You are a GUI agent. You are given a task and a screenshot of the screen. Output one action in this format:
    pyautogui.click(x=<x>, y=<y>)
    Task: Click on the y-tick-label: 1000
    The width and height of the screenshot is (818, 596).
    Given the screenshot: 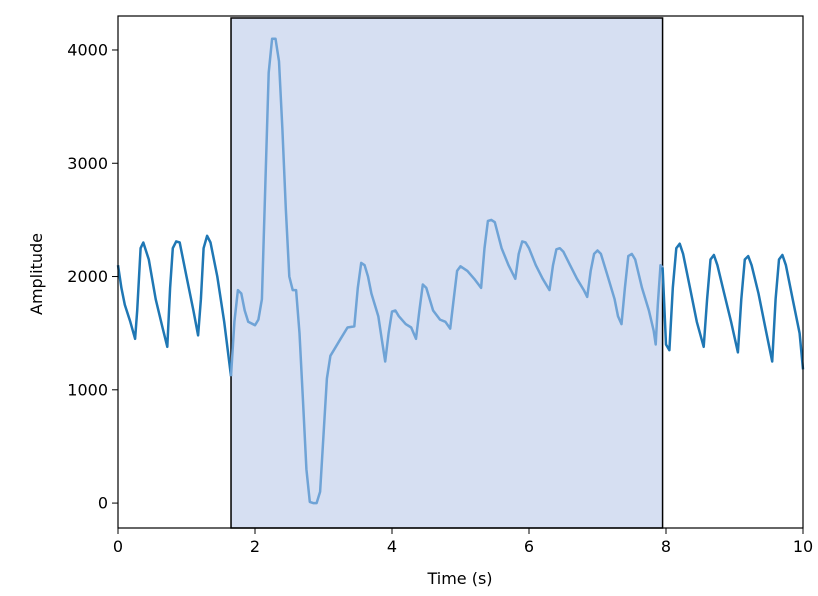 What is the action you would take?
    pyautogui.click(x=87, y=389)
    